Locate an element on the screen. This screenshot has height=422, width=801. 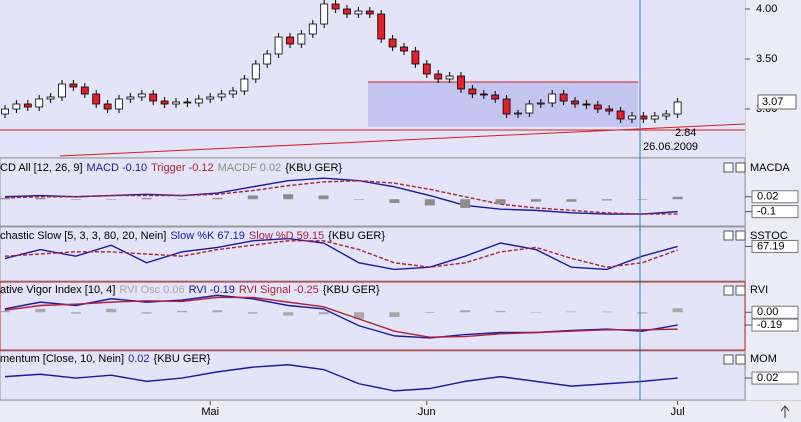
mom-pane is located at coordinates (373, 375).